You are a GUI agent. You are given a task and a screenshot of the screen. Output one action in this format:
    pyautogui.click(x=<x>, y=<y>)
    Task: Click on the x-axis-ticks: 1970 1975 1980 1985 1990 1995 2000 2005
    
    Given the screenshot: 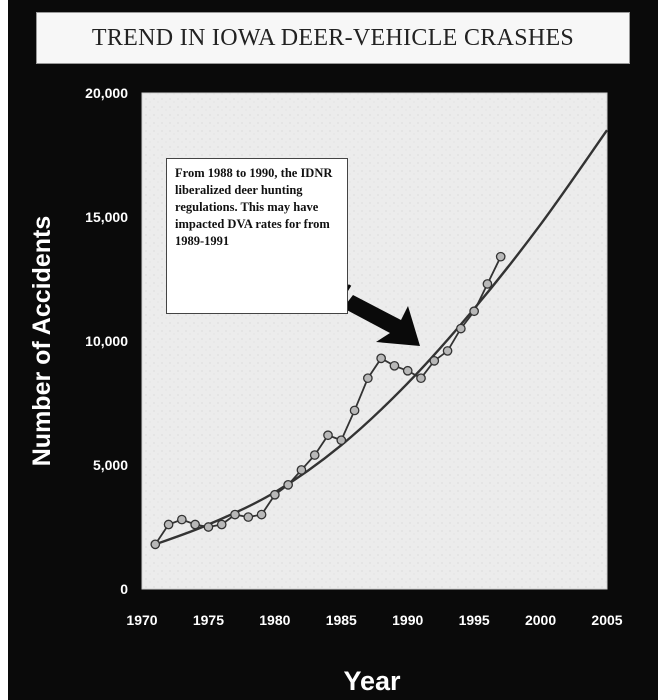 What is the action you would take?
    pyautogui.click(x=374, y=620)
    